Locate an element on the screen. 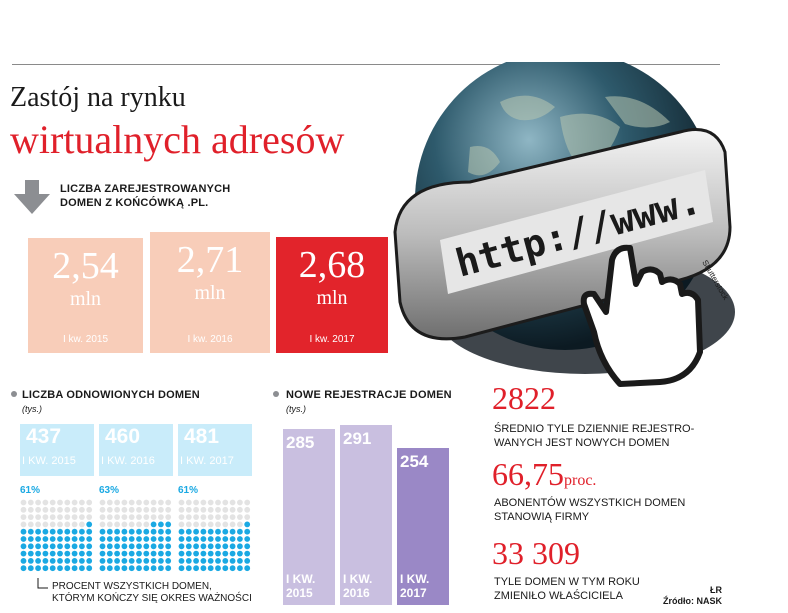  legend-leader-icon is located at coordinates (42, 583).